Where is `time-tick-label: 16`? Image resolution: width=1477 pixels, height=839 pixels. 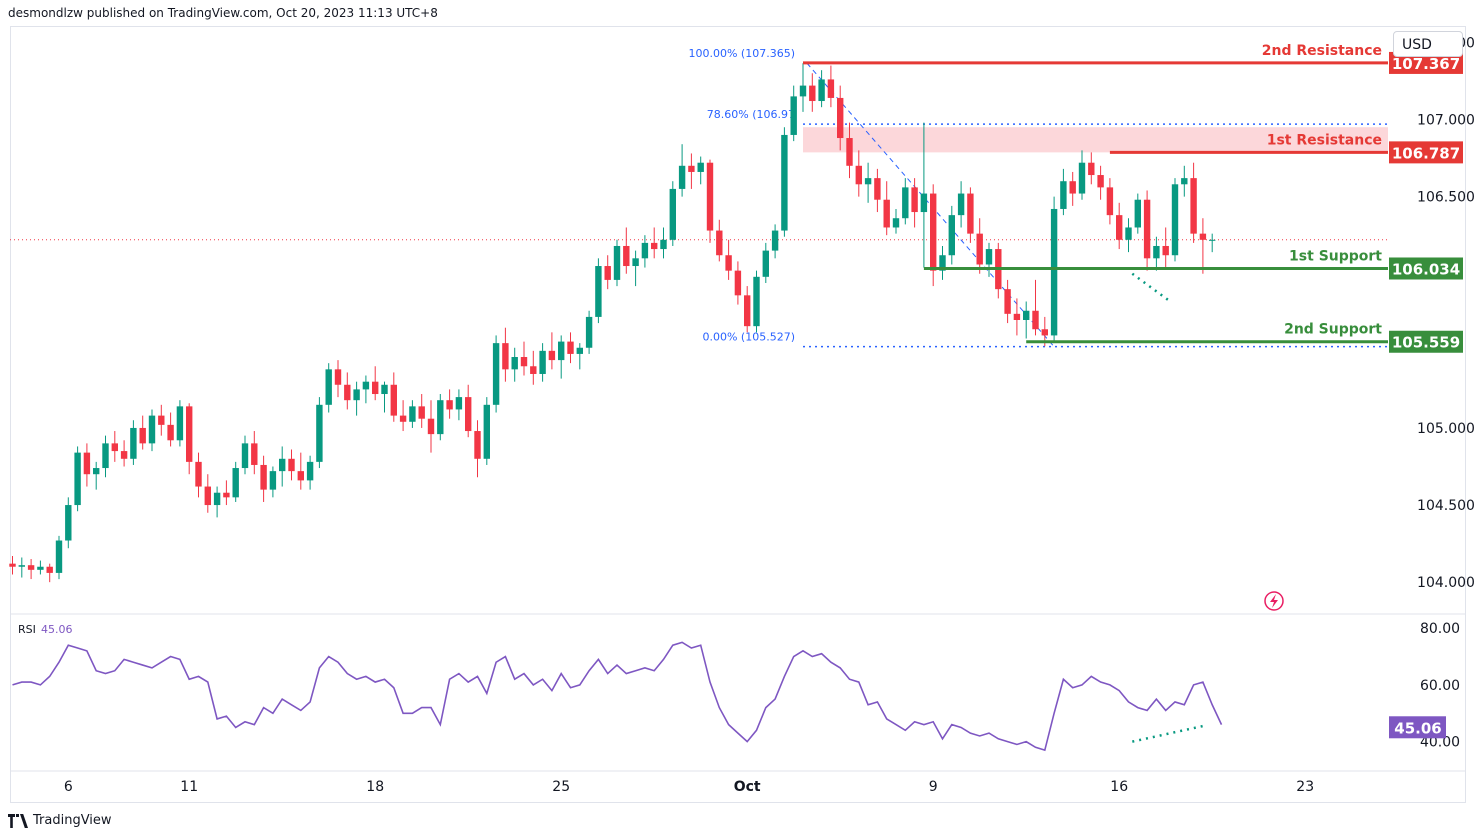
time-tick-label: 16 is located at coordinates (1119, 787).